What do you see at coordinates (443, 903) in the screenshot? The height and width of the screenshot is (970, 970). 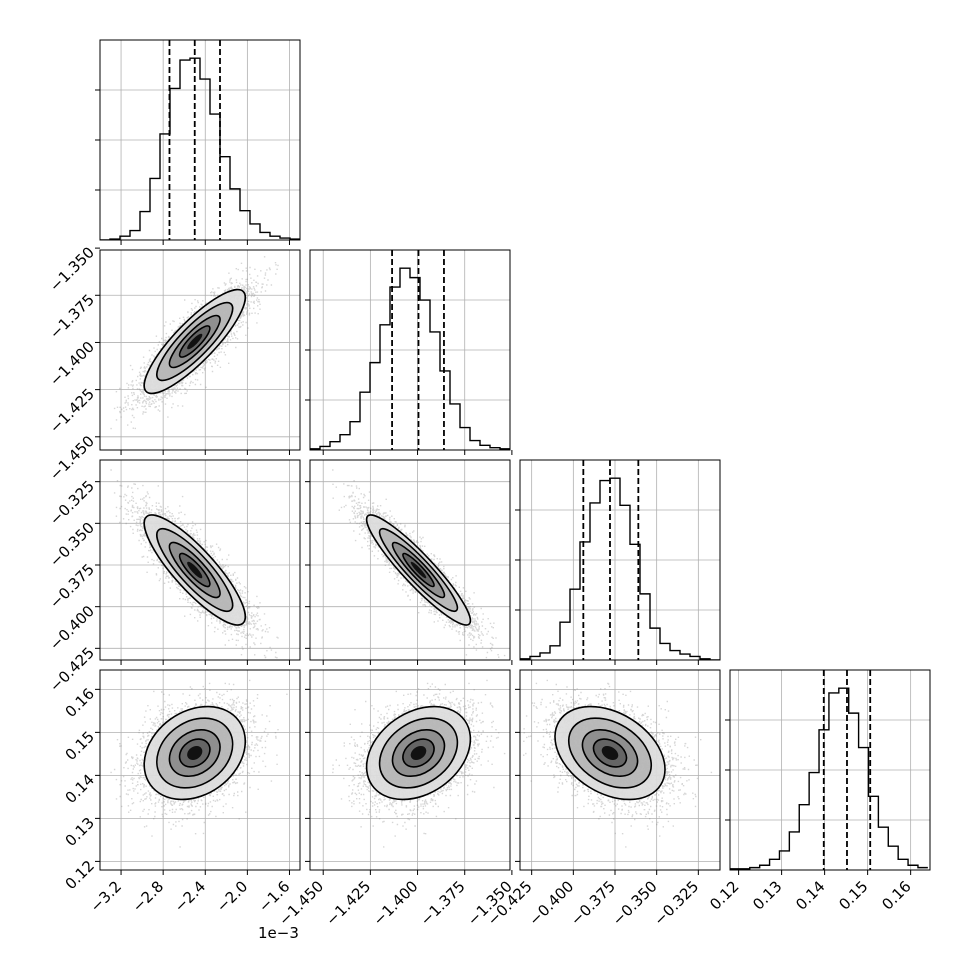 I see `x-tick-label: −1.375` at bounding box center [443, 903].